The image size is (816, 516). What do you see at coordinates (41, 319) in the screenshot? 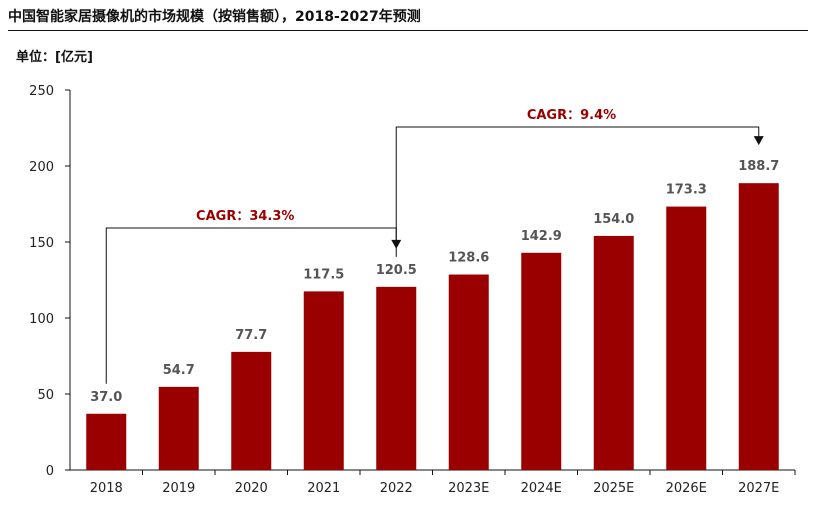
I see `y-tick-label: 100` at bounding box center [41, 319].